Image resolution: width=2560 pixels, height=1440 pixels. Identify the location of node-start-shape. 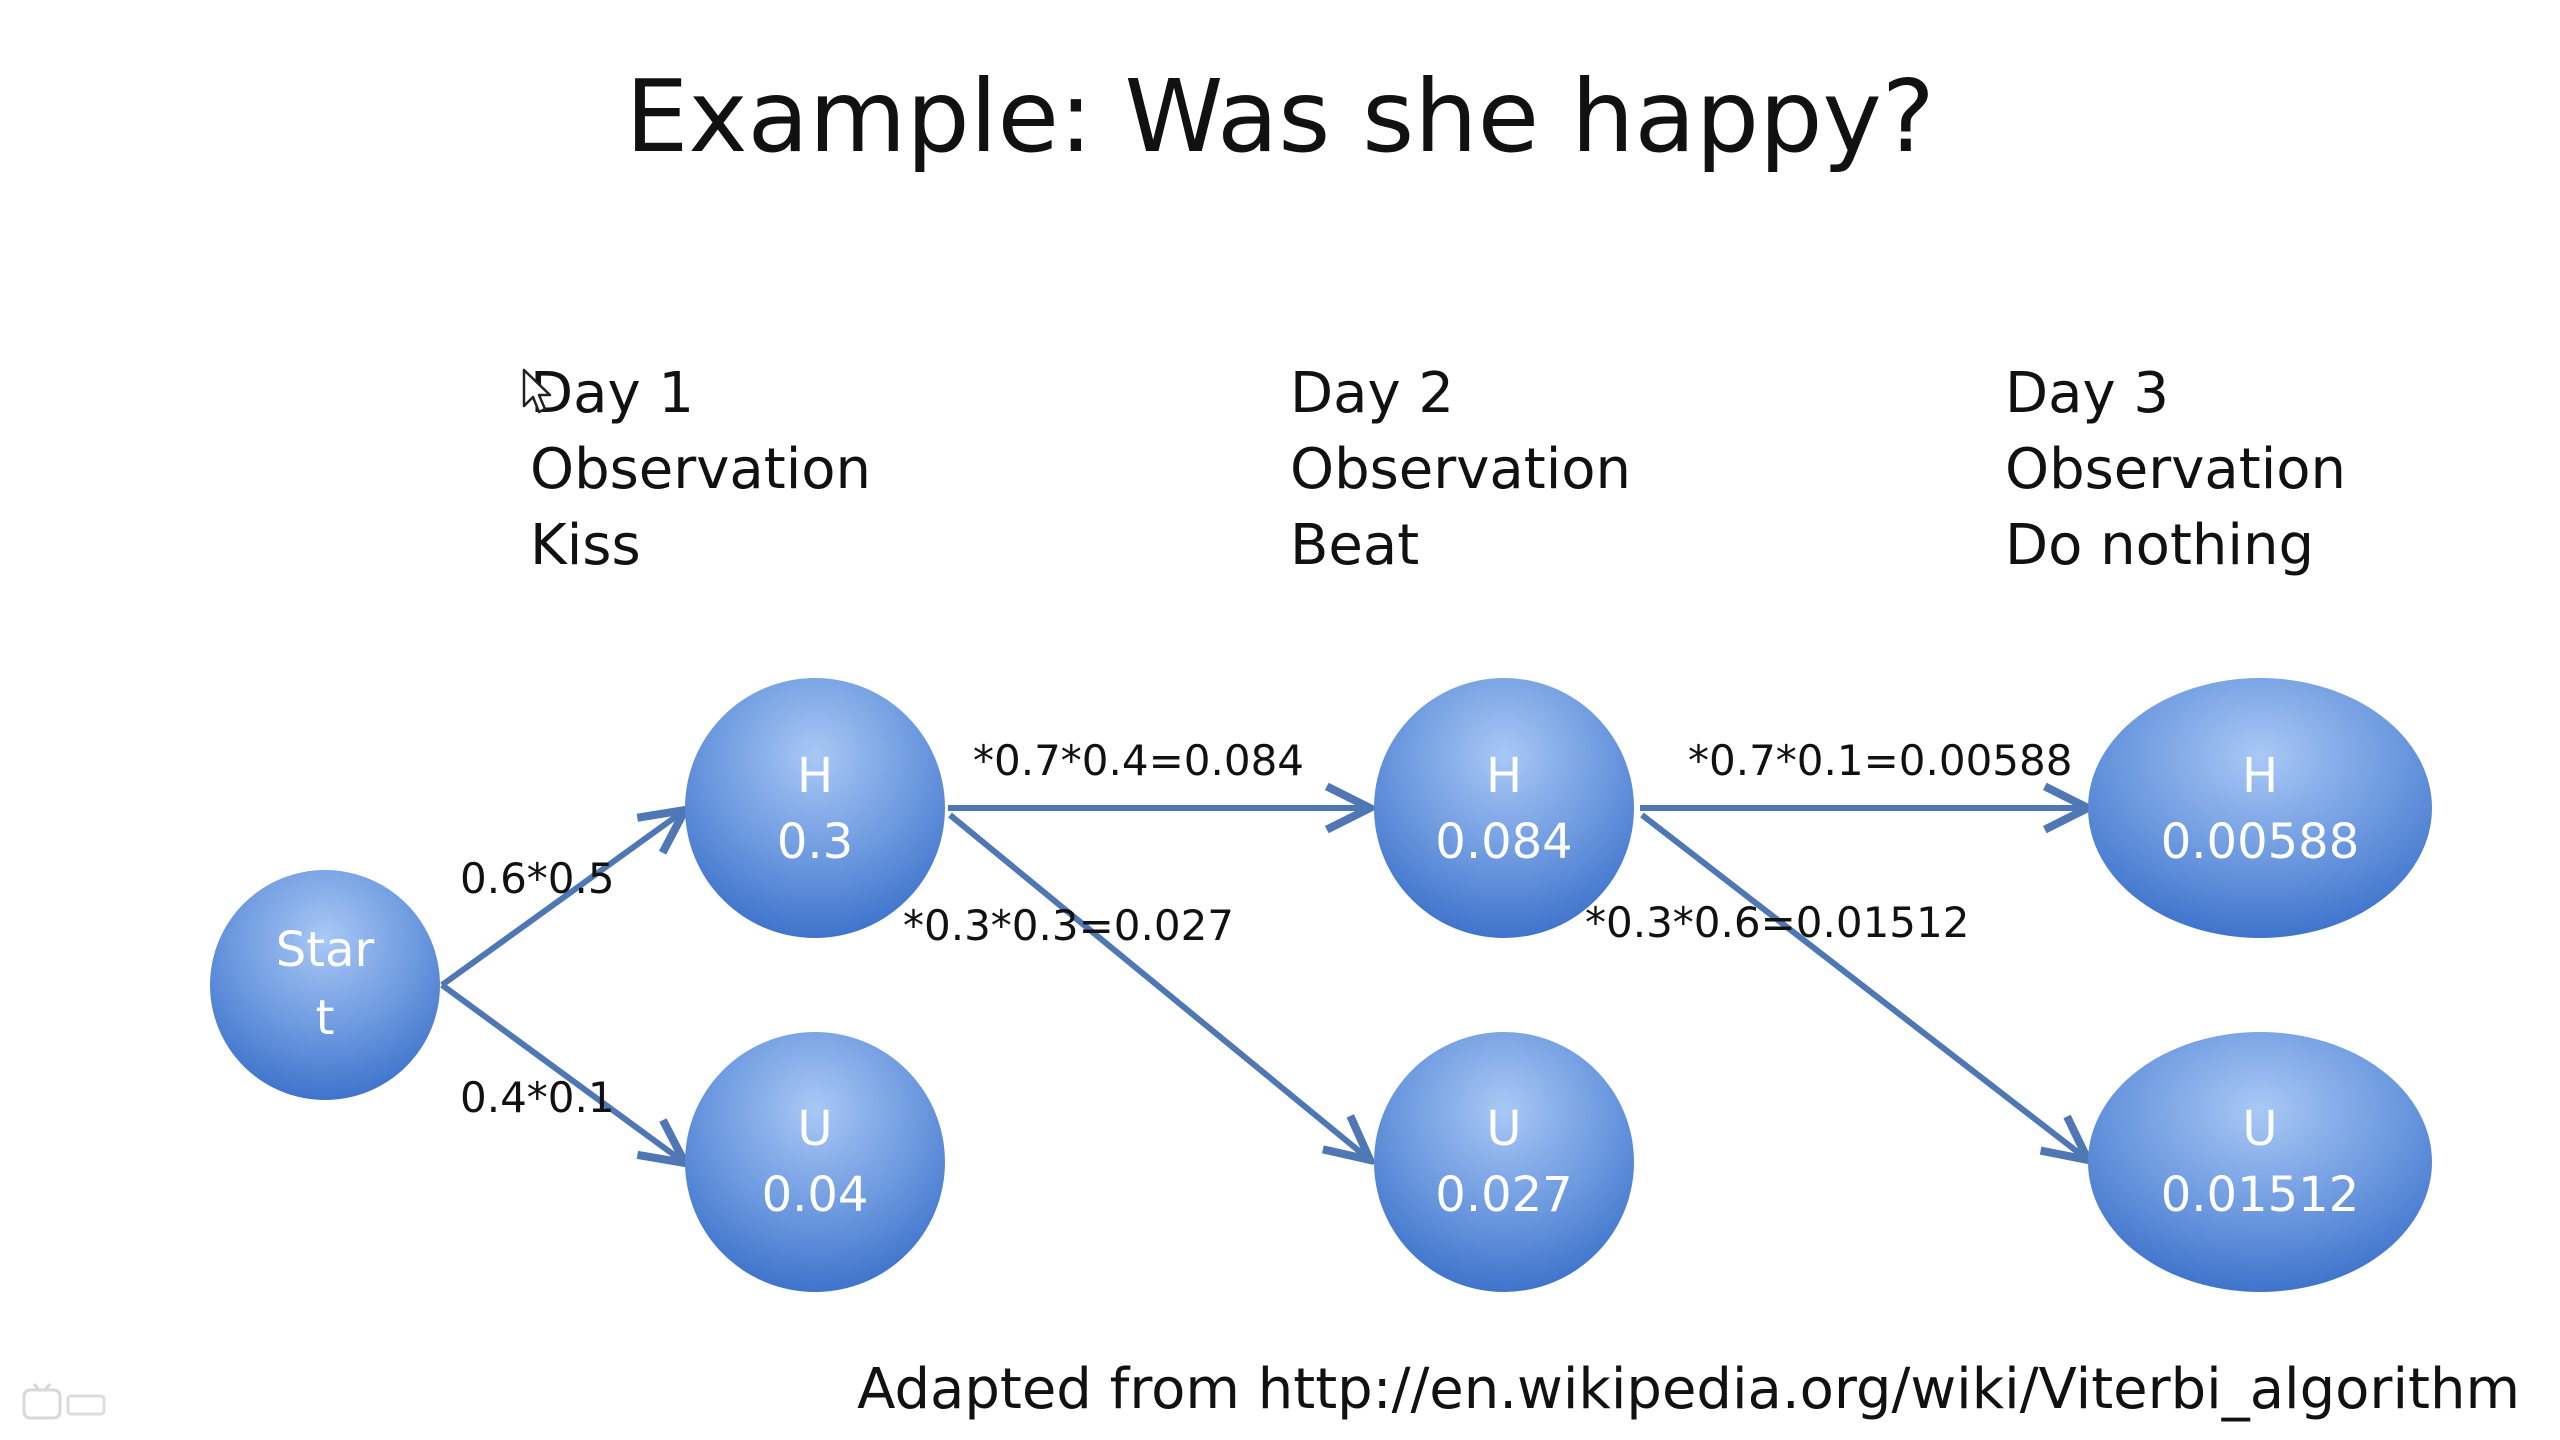
(325, 985).